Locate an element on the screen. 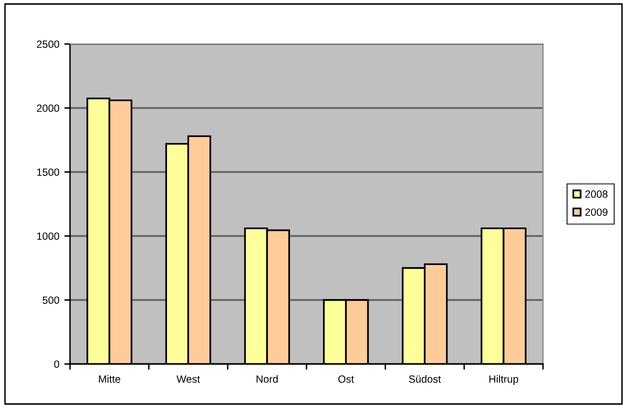 The width and height of the screenshot is (628, 414). x-tick-label: Mitte is located at coordinates (109, 379).